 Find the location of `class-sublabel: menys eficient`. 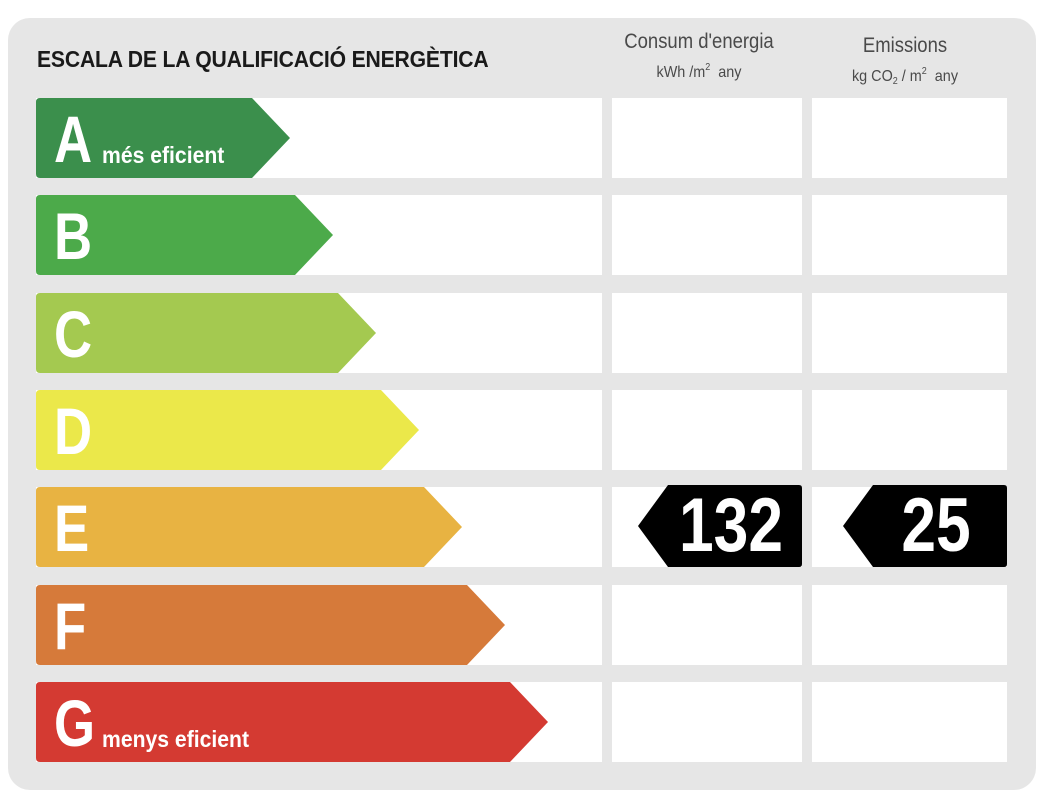

class-sublabel: menys eficient is located at coordinates (176, 739).